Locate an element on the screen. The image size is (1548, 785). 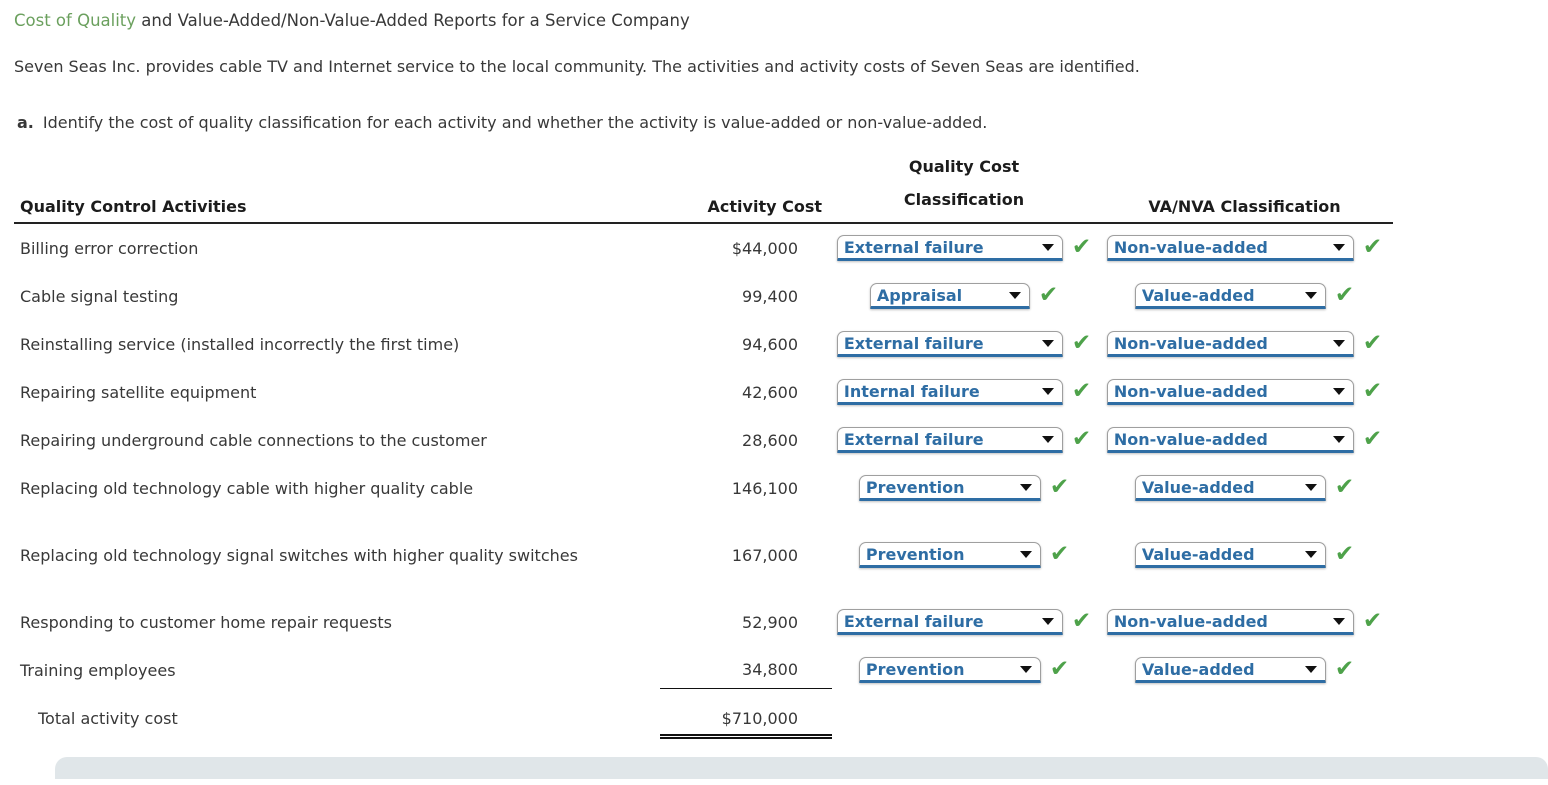
activity-cost-value: 34,800 is located at coordinates (746, 670).